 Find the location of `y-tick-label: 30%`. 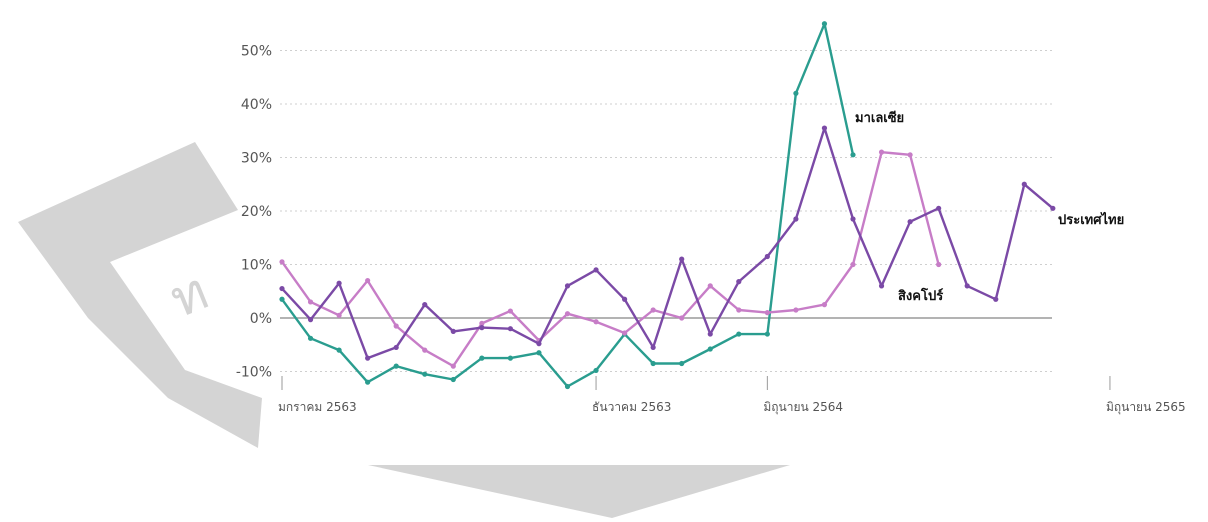

y-tick-label: 30% is located at coordinates (256, 159).